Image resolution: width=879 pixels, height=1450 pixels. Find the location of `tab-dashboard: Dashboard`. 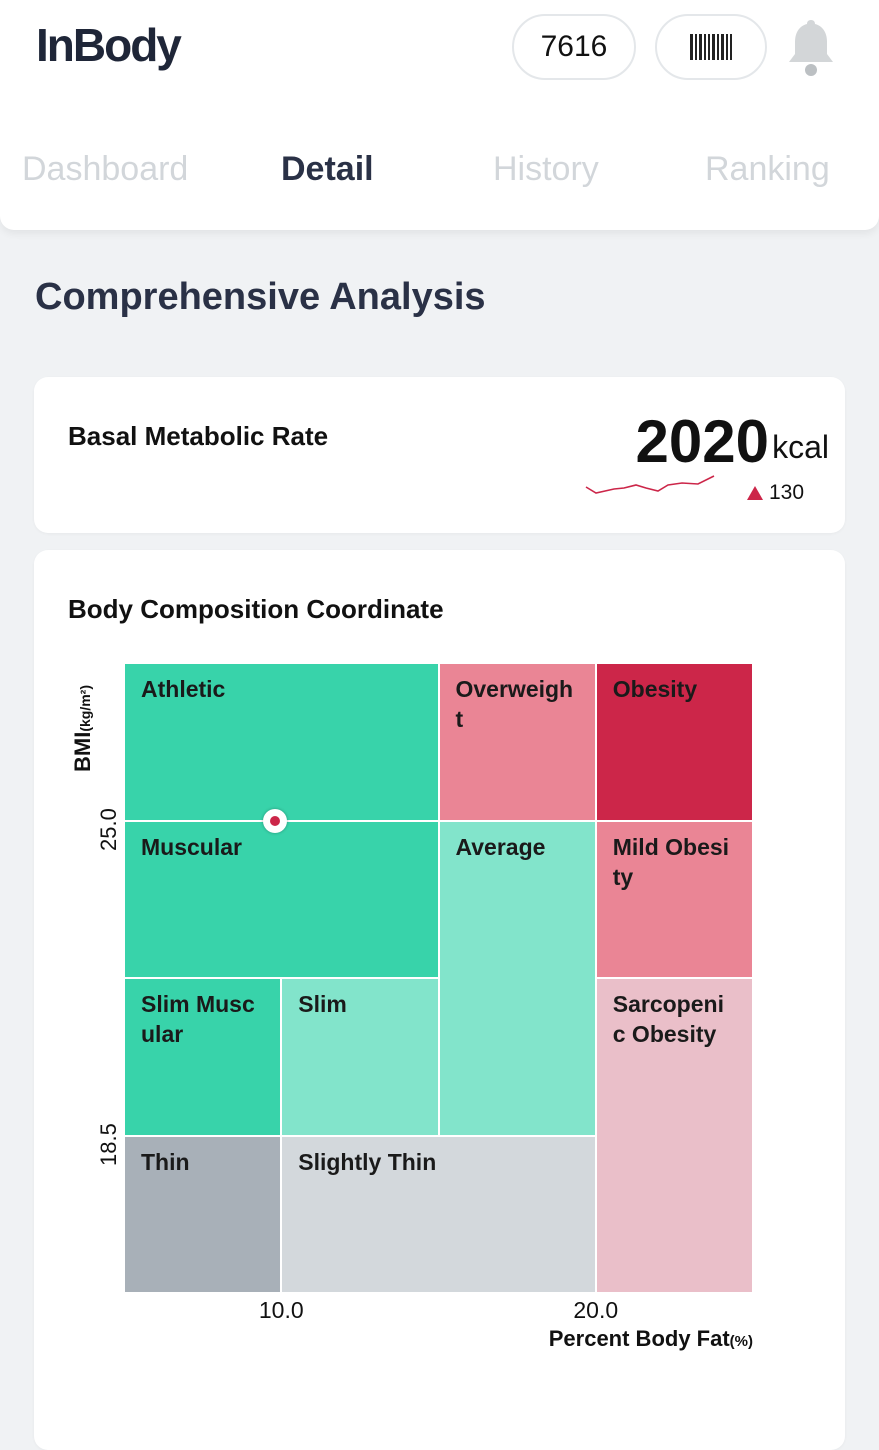

tab-dashboard: Dashboard is located at coordinates (105, 169).